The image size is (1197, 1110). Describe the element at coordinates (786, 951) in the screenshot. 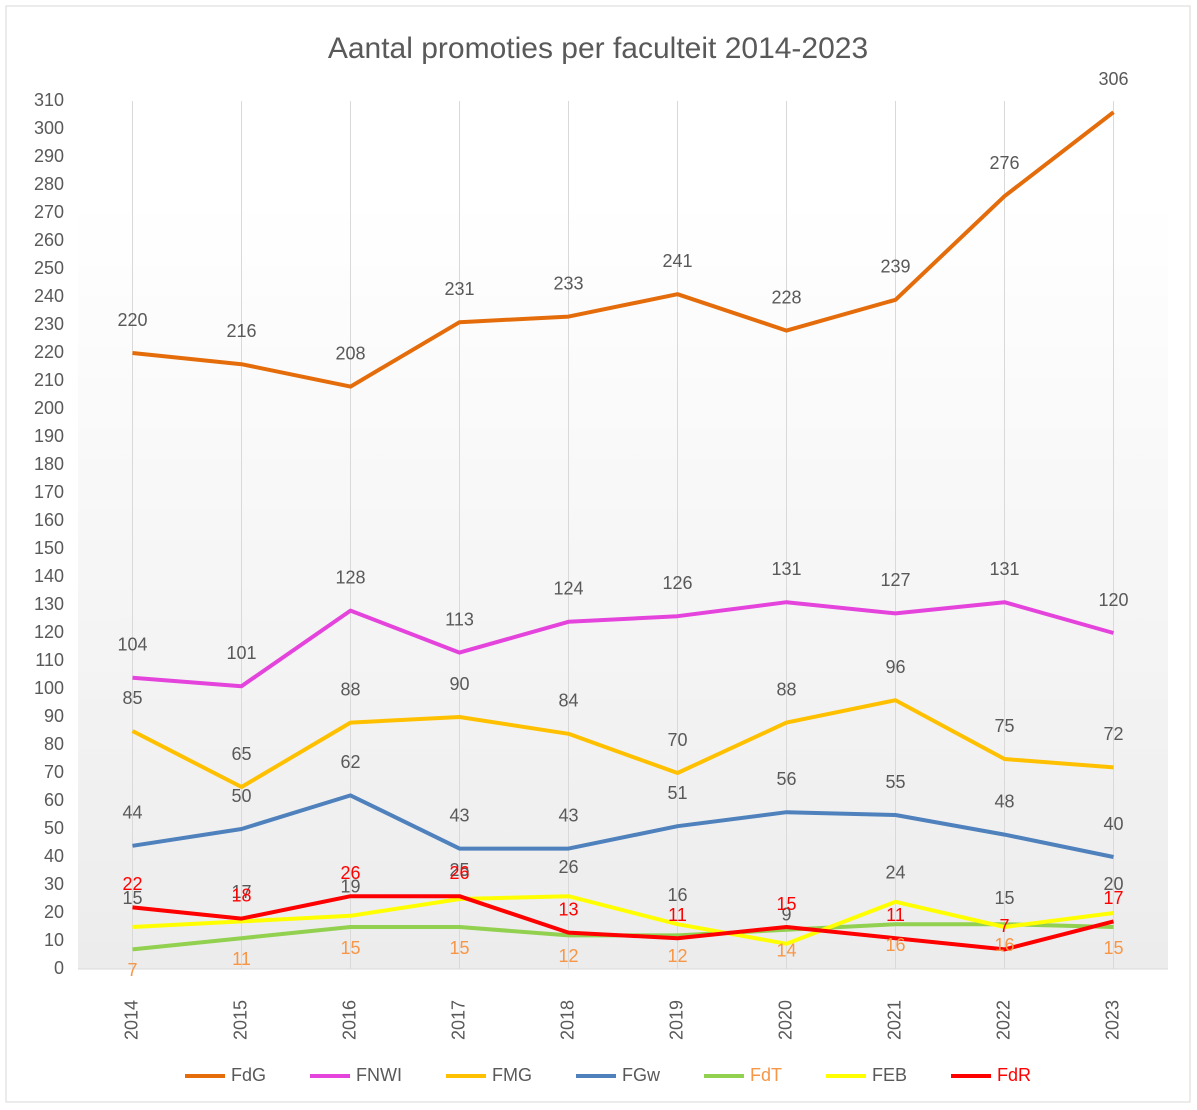

I see `data-label: 14` at that location.